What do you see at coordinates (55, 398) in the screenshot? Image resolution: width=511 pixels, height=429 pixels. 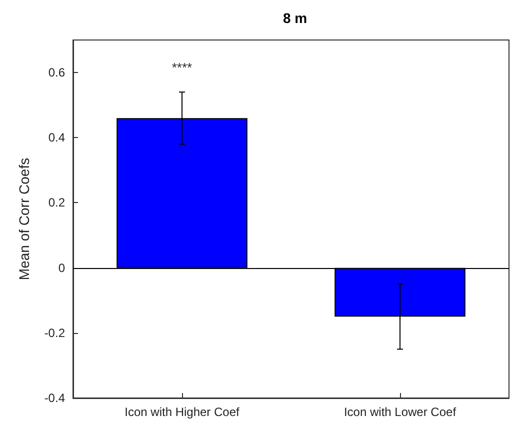 I see `y-tick-label: -0.4` at bounding box center [55, 398].